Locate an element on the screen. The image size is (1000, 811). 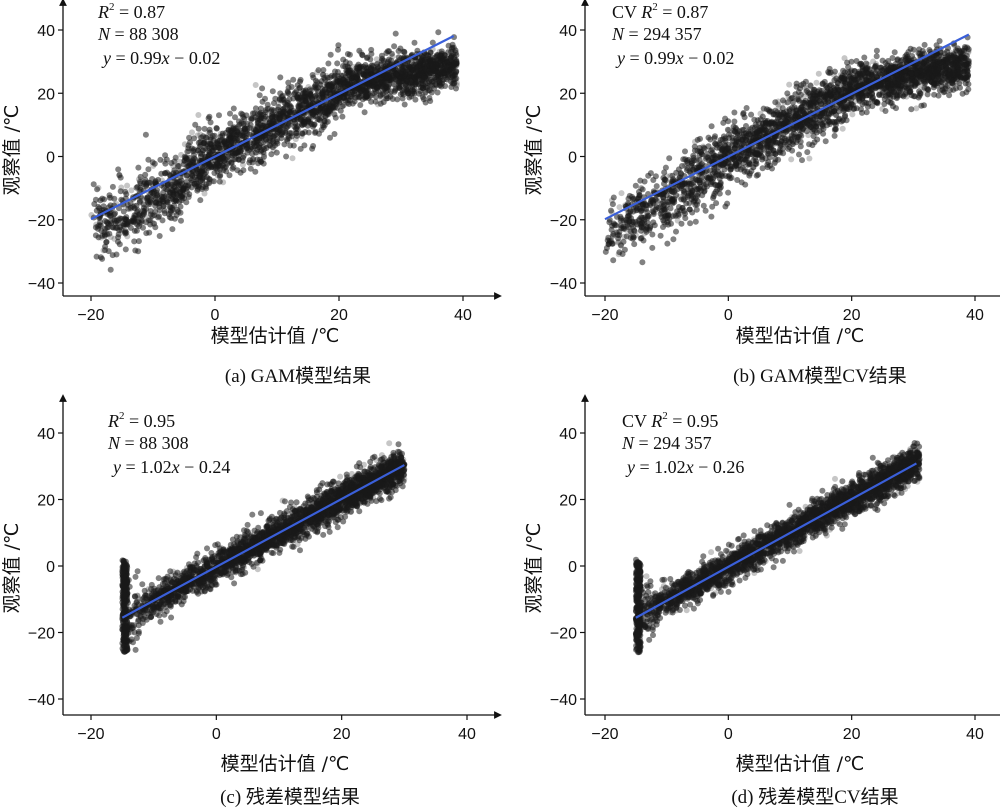
r2-symbol: R is located at coordinates (103, 12).